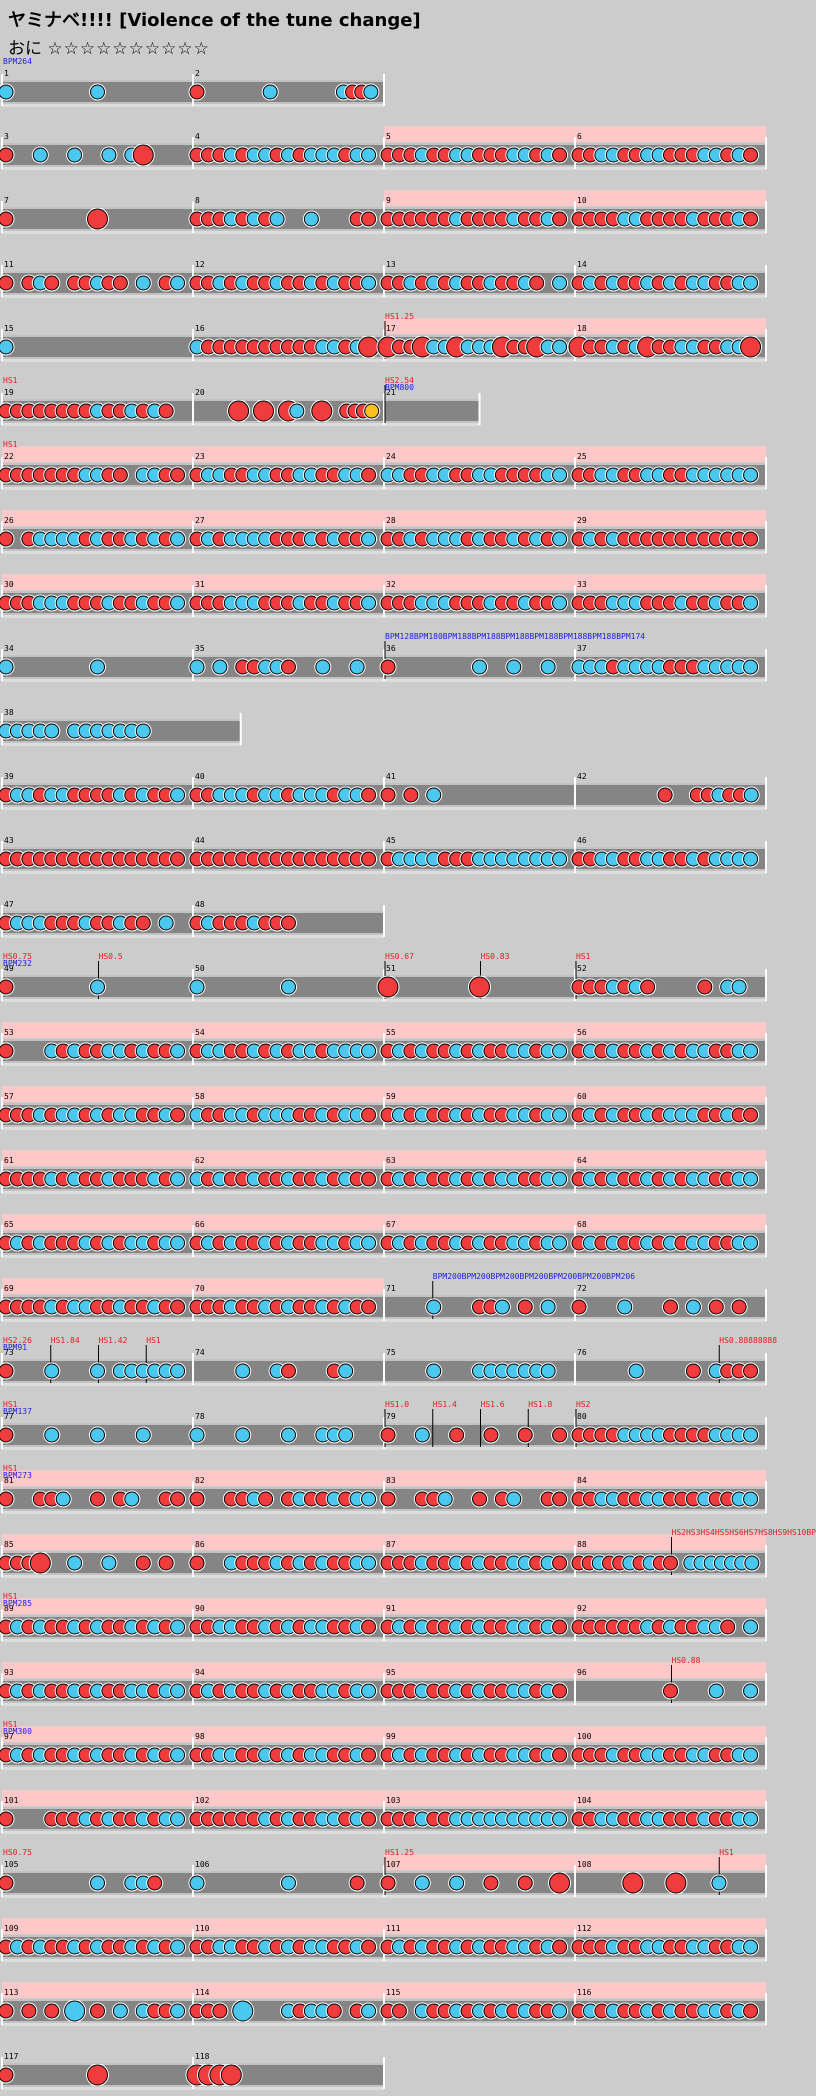 Image resolution: width=816 pixels, height=2096 pixels. Describe the element at coordinates (9, 1160) in the screenshot. I see `measure-number: 61` at that location.